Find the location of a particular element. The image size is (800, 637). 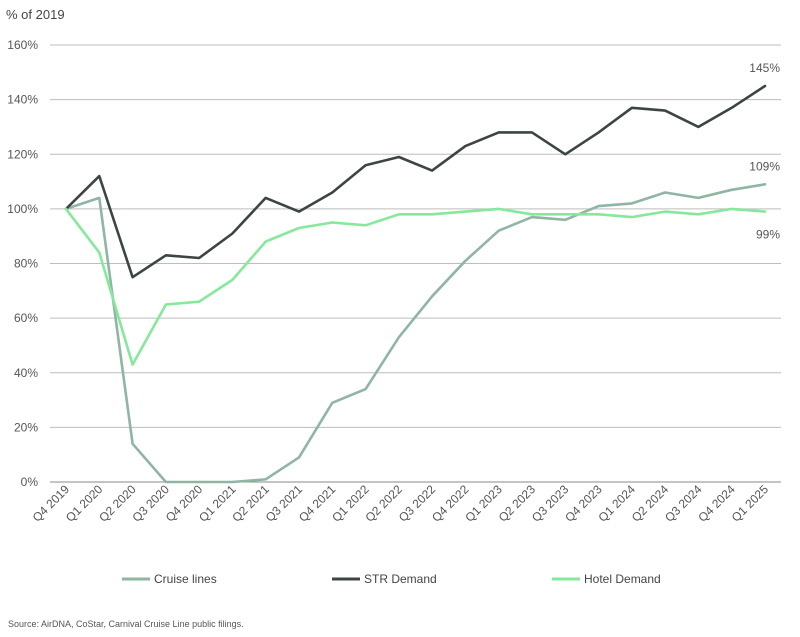

y-axis-label: % of 2019 is located at coordinates (35, 14).